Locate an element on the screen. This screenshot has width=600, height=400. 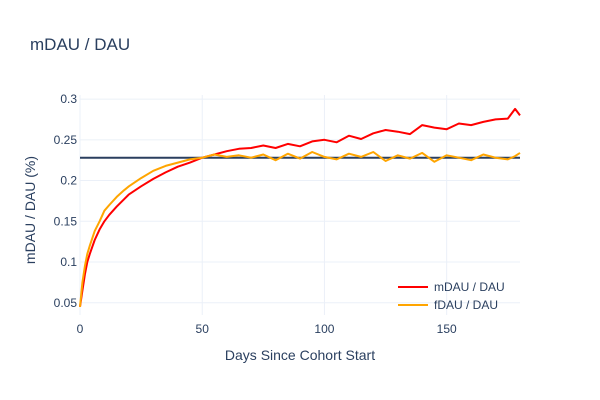
y-tick-label: 0.25 is located at coordinates (66, 140).